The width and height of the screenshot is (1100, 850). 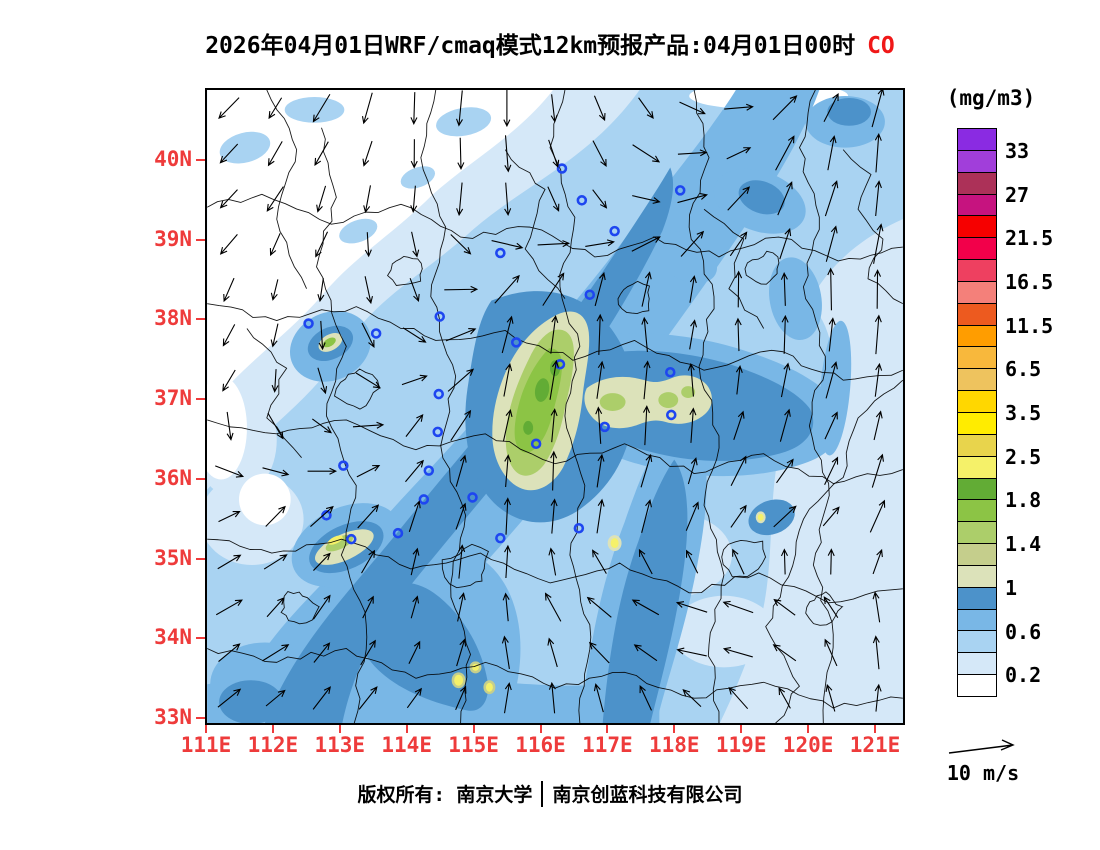 I want to click on colorbar-level-label: 27, so click(x=1017, y=194).